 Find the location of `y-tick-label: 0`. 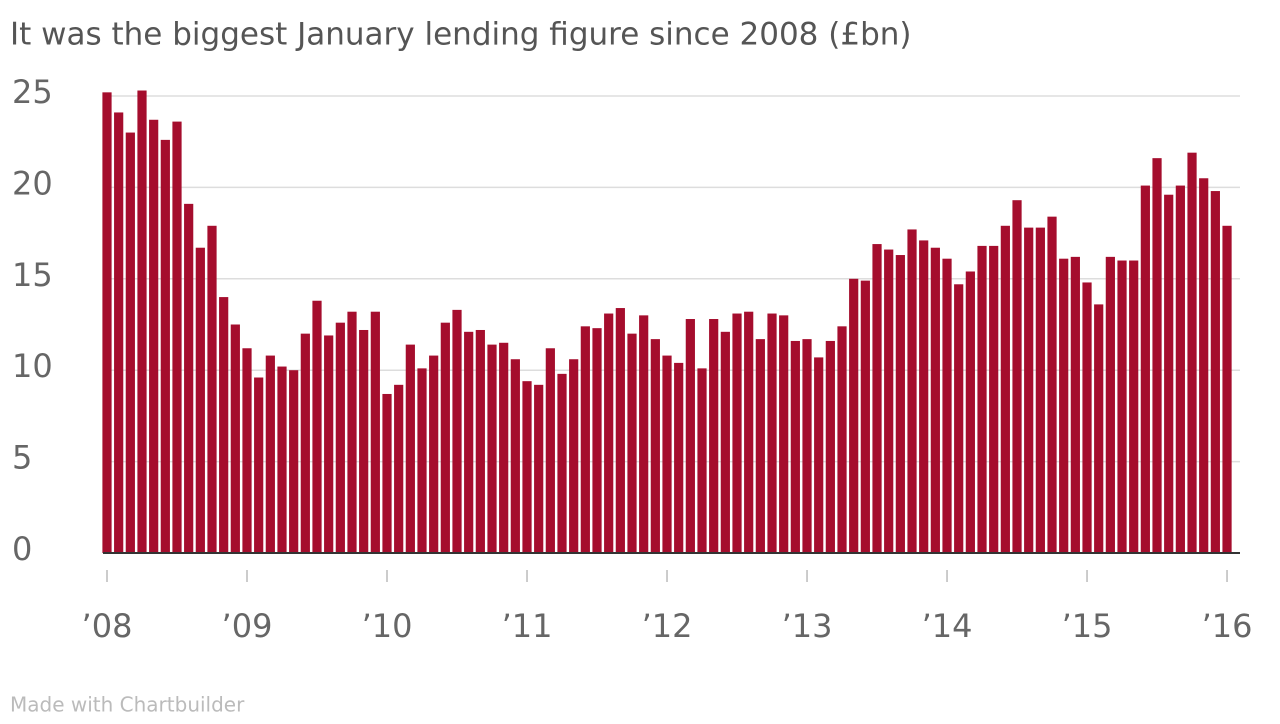

y-tick-label: 0 is located at coordinates (22, 549).